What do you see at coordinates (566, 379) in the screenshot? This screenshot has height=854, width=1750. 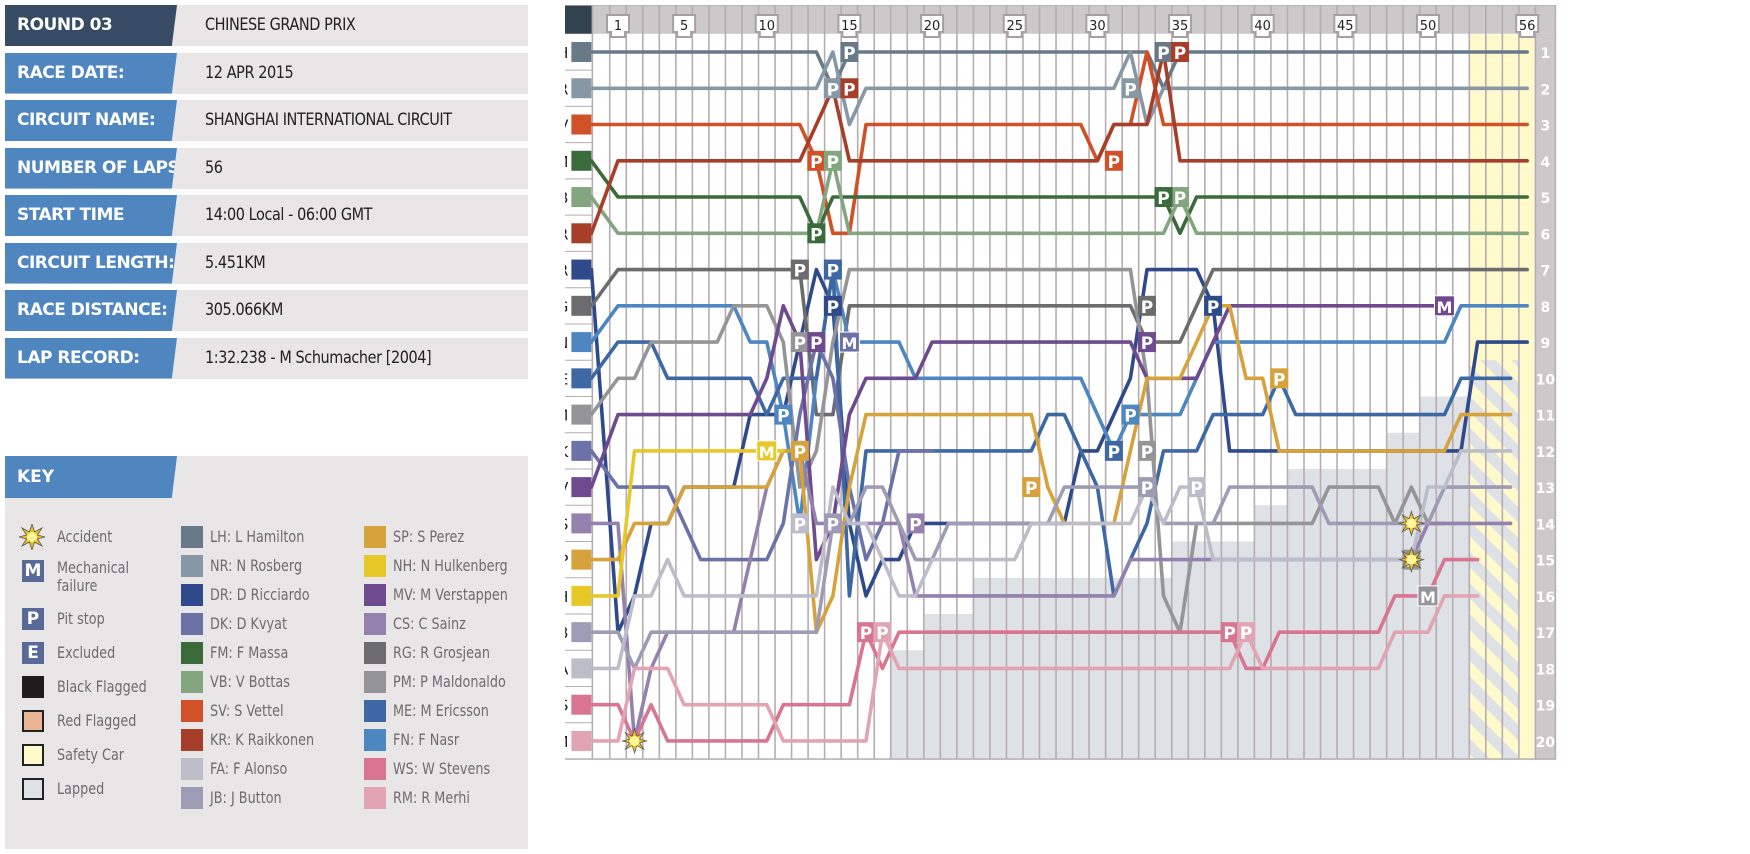 I see `driver-code: ME` at bounding box center [566, 379].